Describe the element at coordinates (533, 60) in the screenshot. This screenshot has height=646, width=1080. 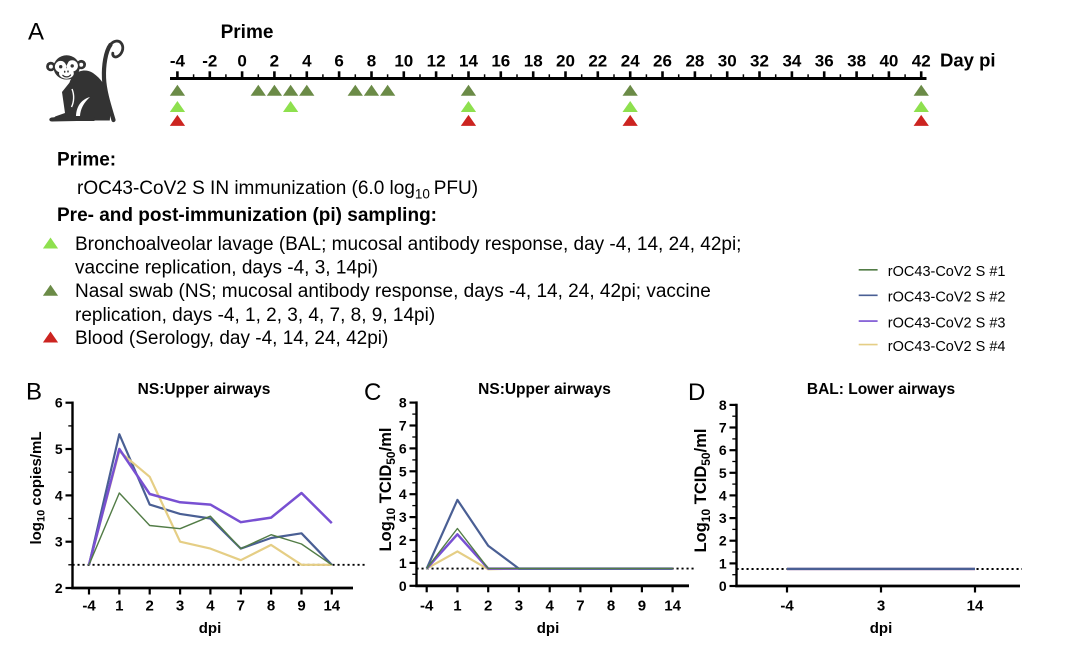
I see `svg-text: 18` at that location.